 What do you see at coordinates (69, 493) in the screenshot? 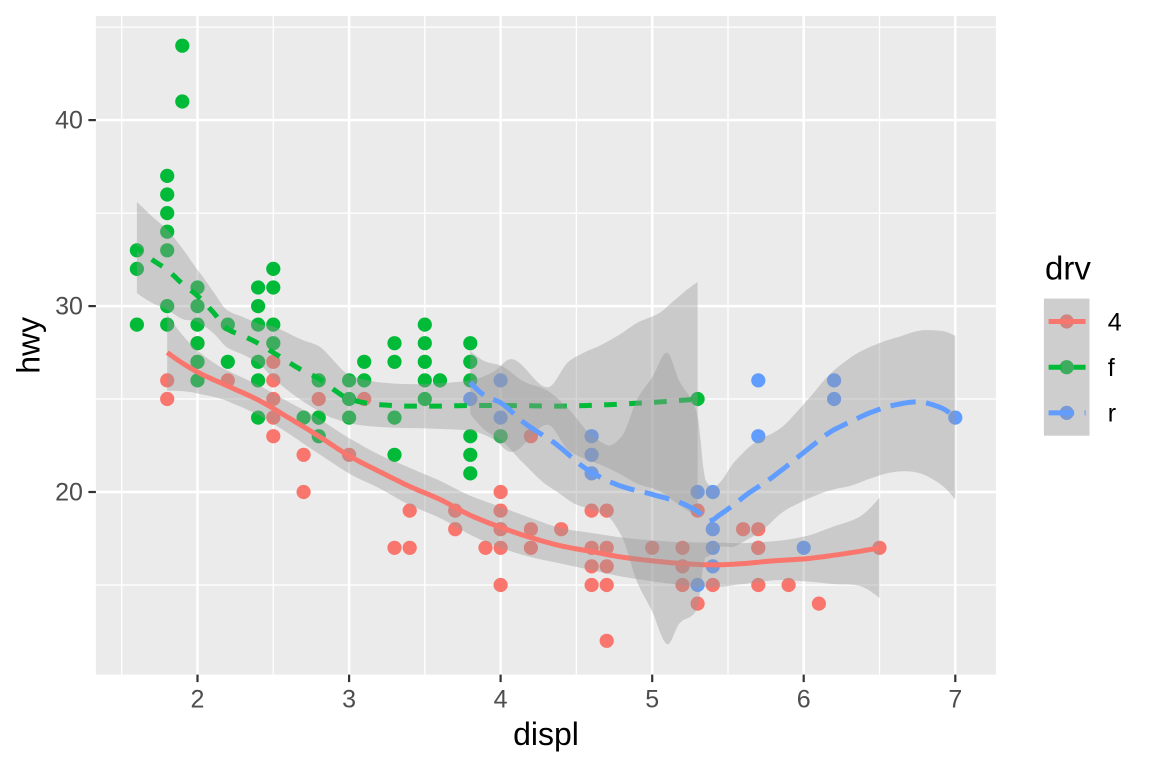
I see `svg-text: 20` at bounding box center [69, 493].